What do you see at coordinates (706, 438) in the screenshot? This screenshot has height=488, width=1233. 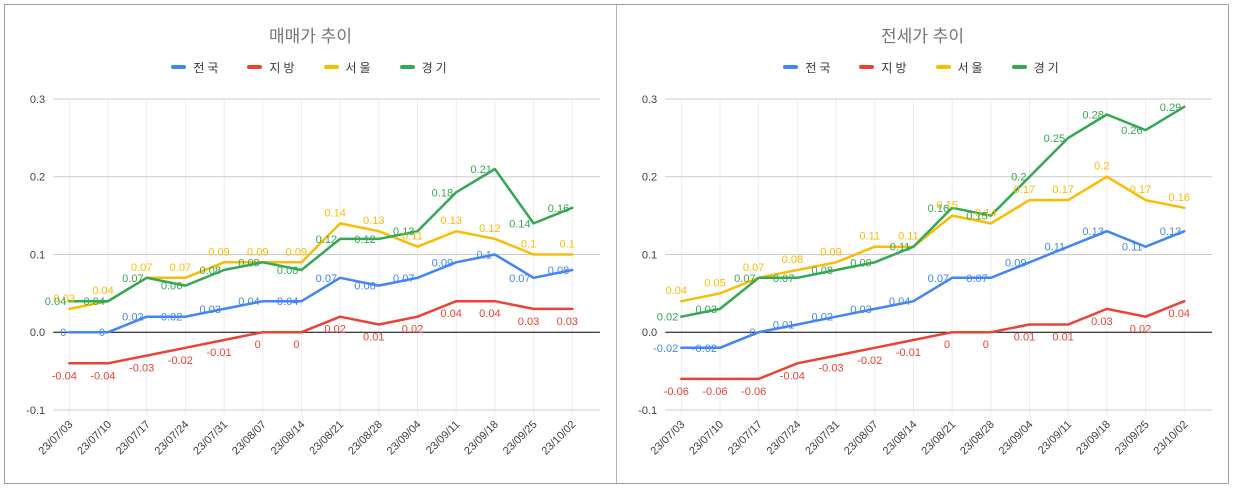 I see `x-axis-tick-label: 23/07/10` at bounding box center [706, 438].